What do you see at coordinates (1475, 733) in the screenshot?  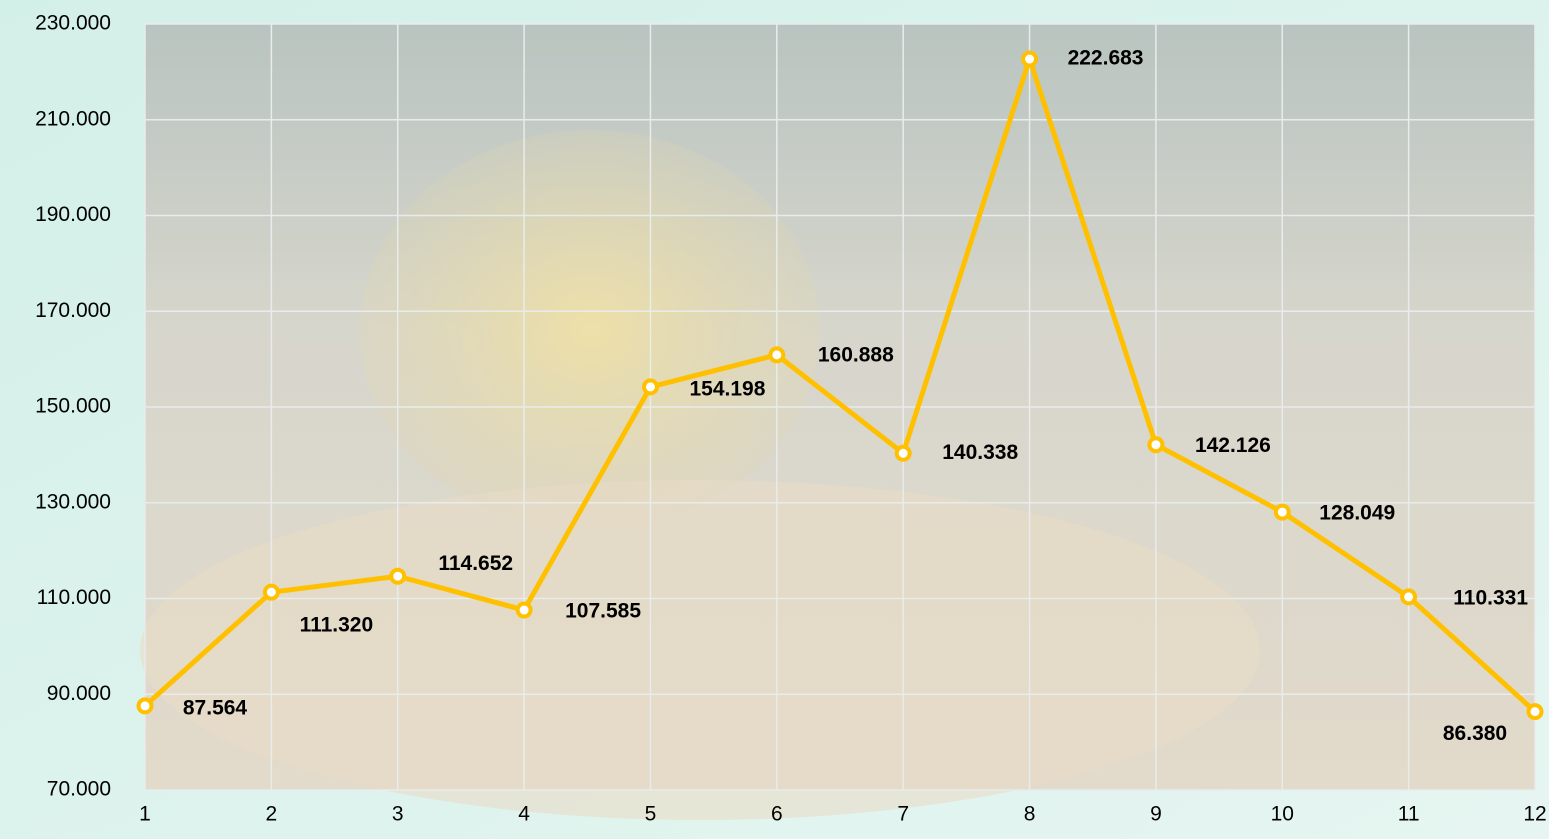 I see `data-label: 86.380` at bounding box center [1475, 733].